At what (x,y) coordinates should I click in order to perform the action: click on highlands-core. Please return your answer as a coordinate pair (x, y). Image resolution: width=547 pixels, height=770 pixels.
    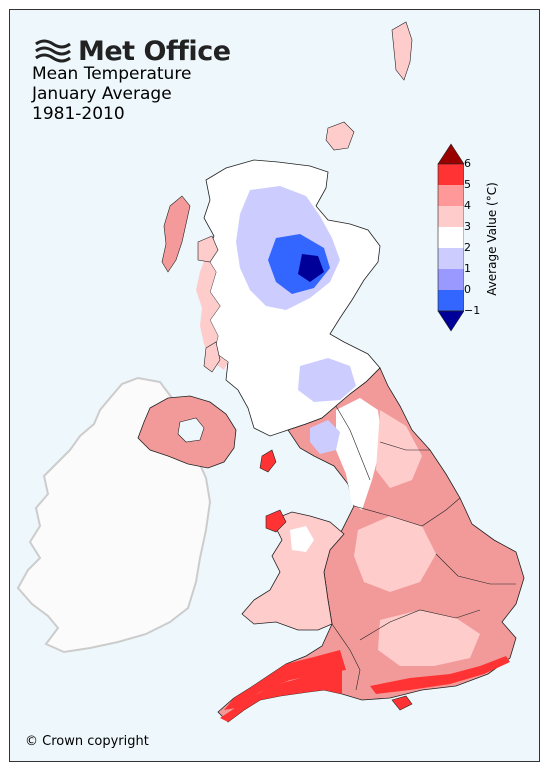
    Looking at the image, I should click on (299, 264).